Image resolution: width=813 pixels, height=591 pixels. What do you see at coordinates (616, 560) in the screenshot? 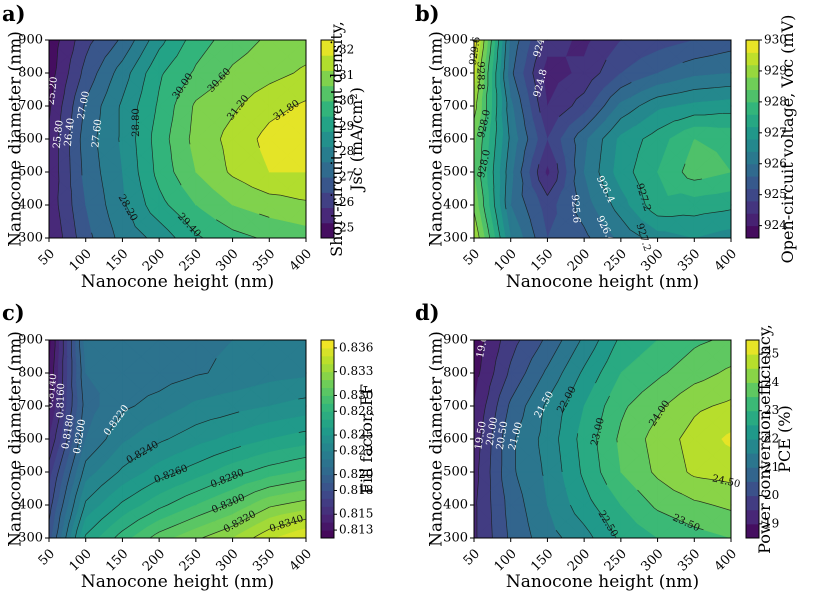
I see `x-tick-label: 250` at bounding box center [616, 560].